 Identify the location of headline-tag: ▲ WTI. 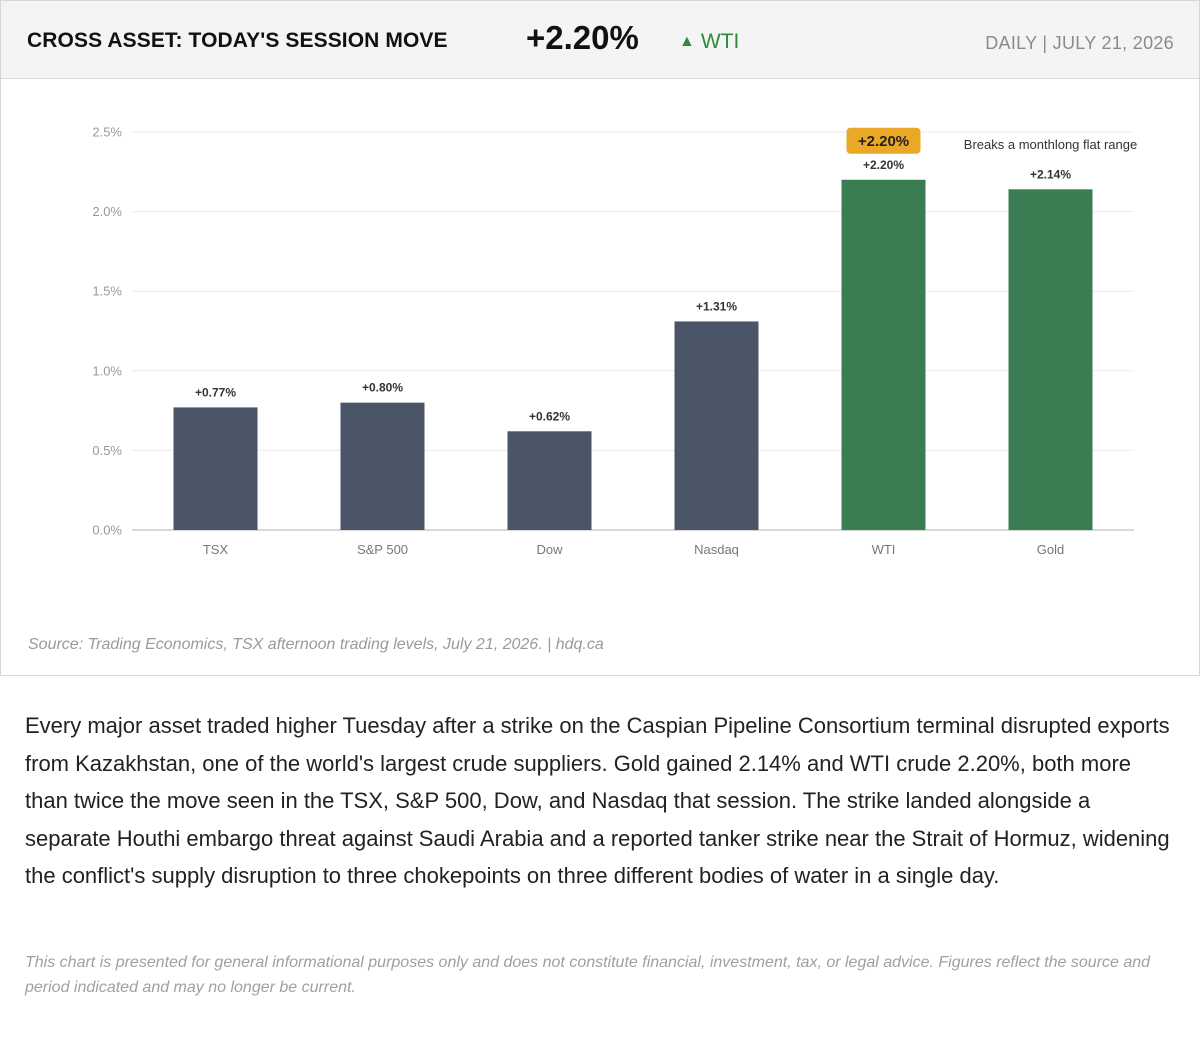
(709, 42).